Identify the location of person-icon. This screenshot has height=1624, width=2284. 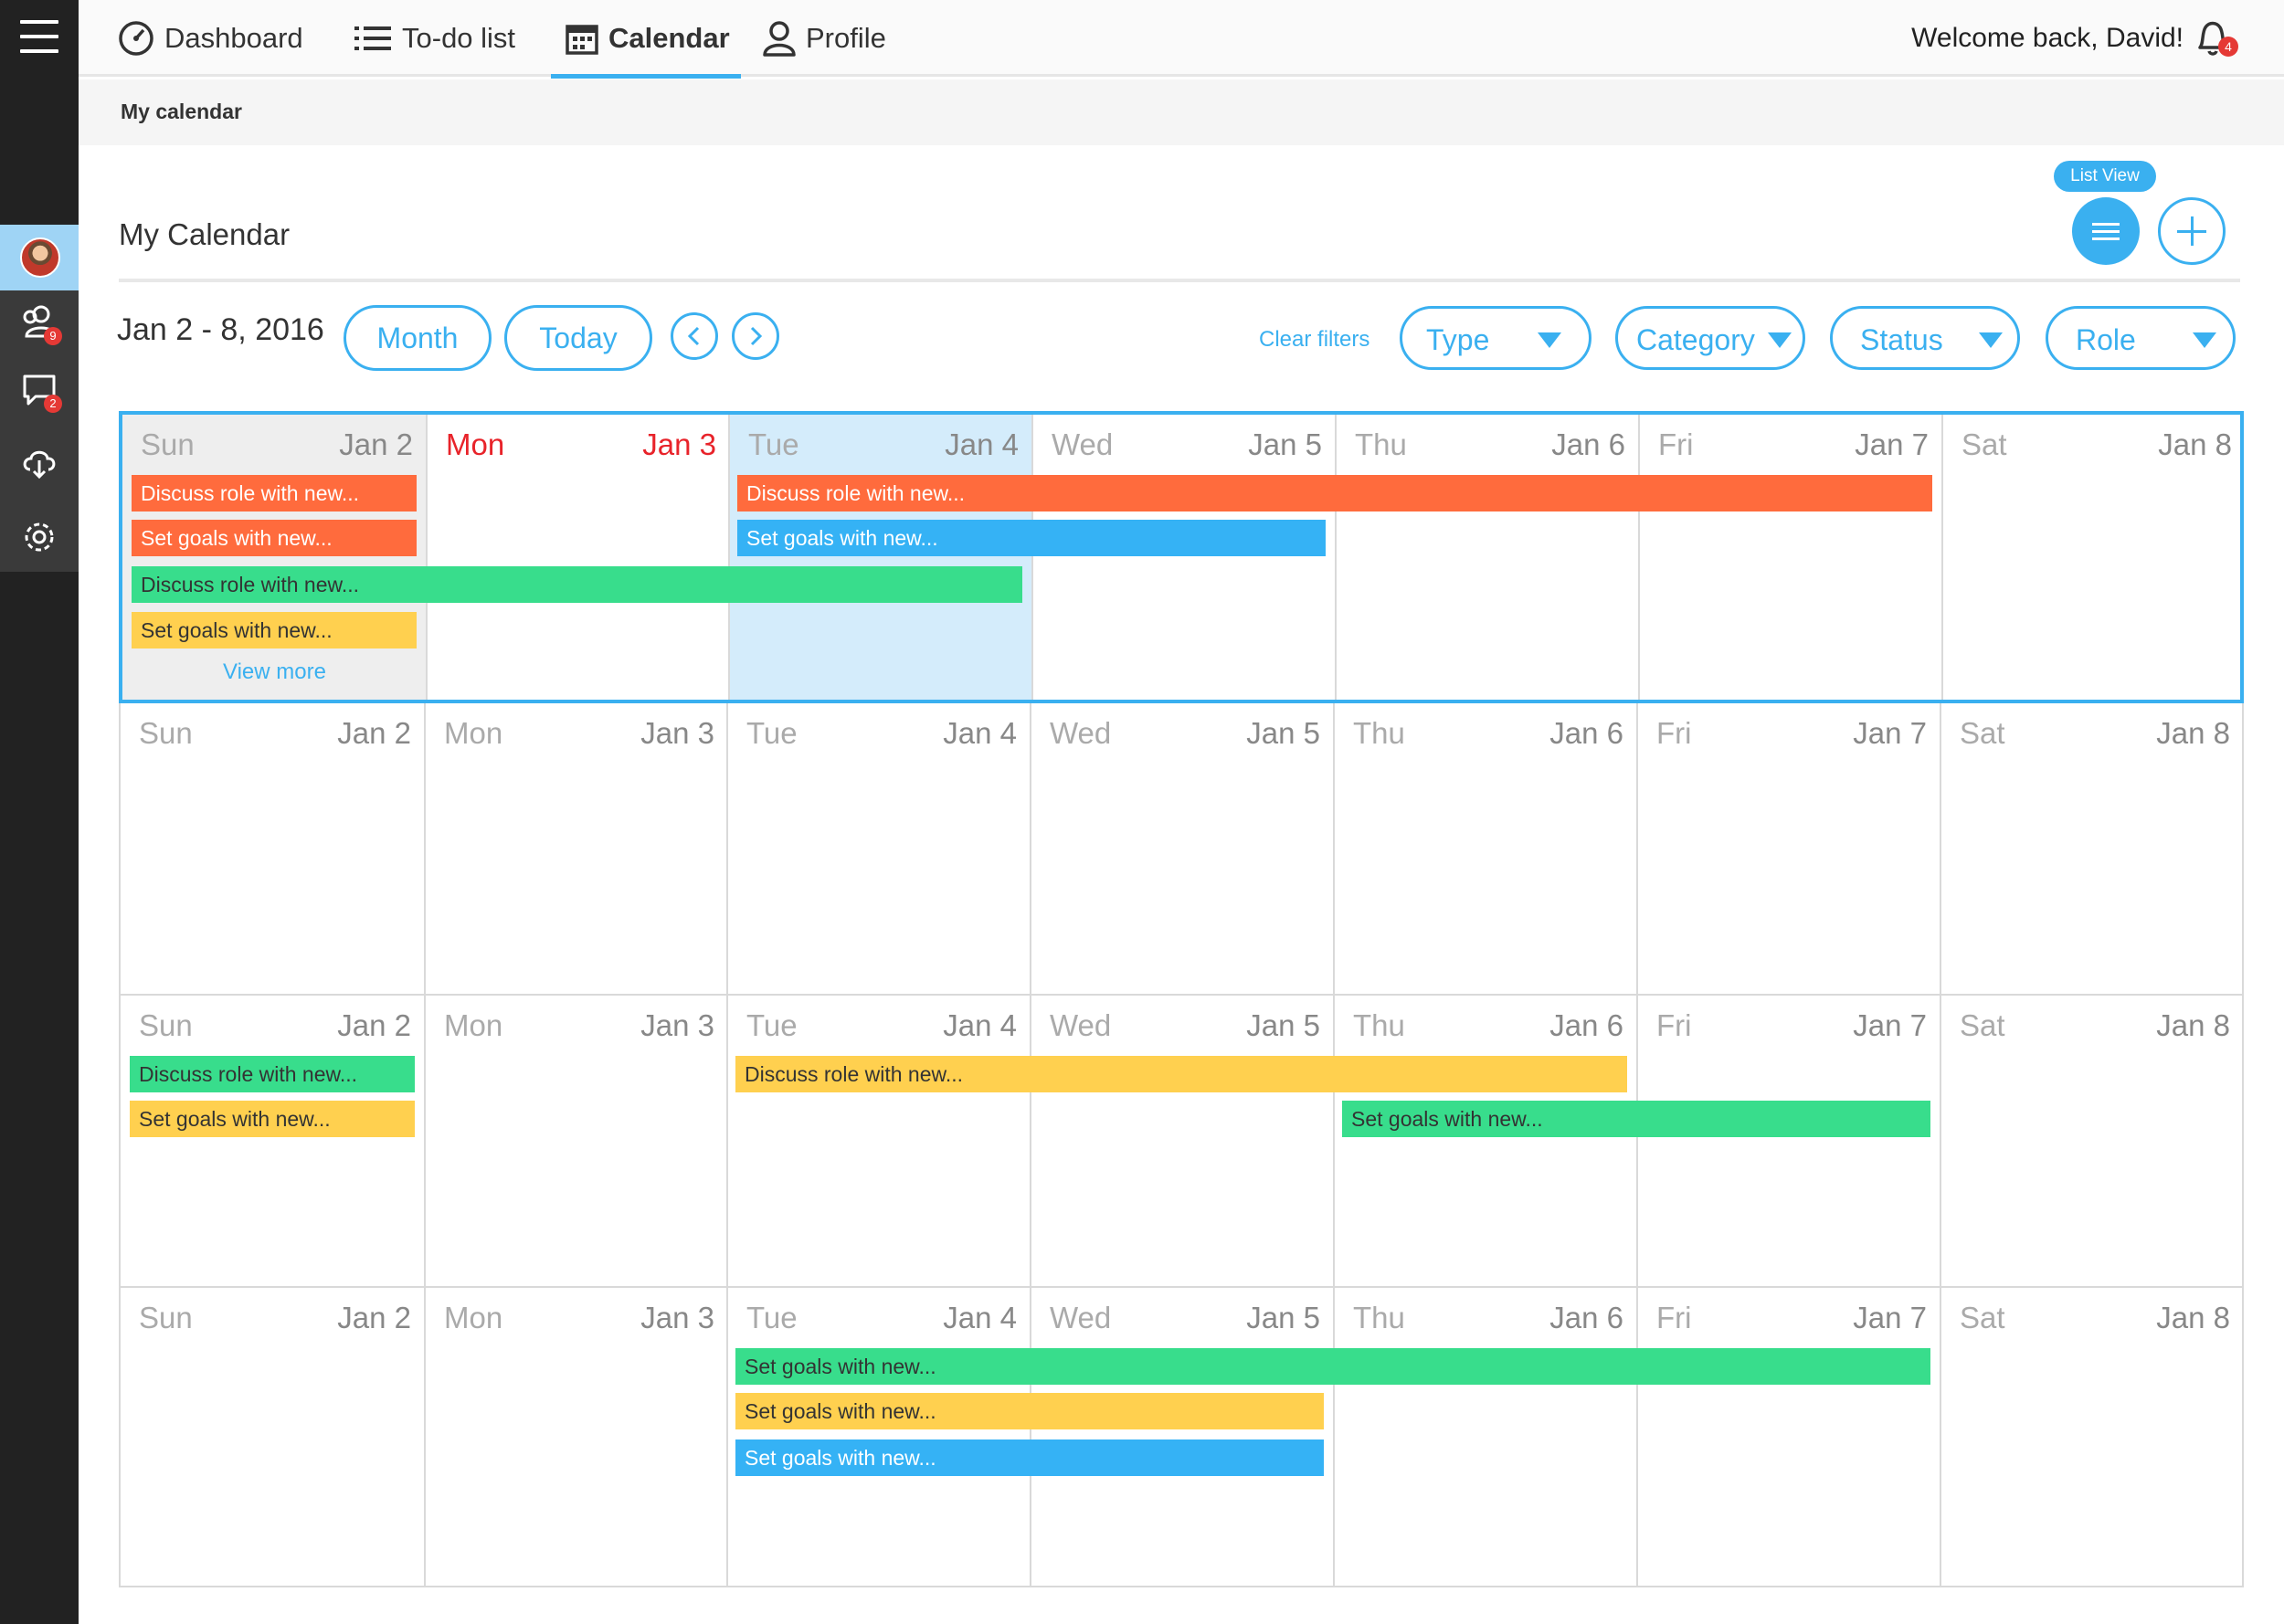
(779, 39).